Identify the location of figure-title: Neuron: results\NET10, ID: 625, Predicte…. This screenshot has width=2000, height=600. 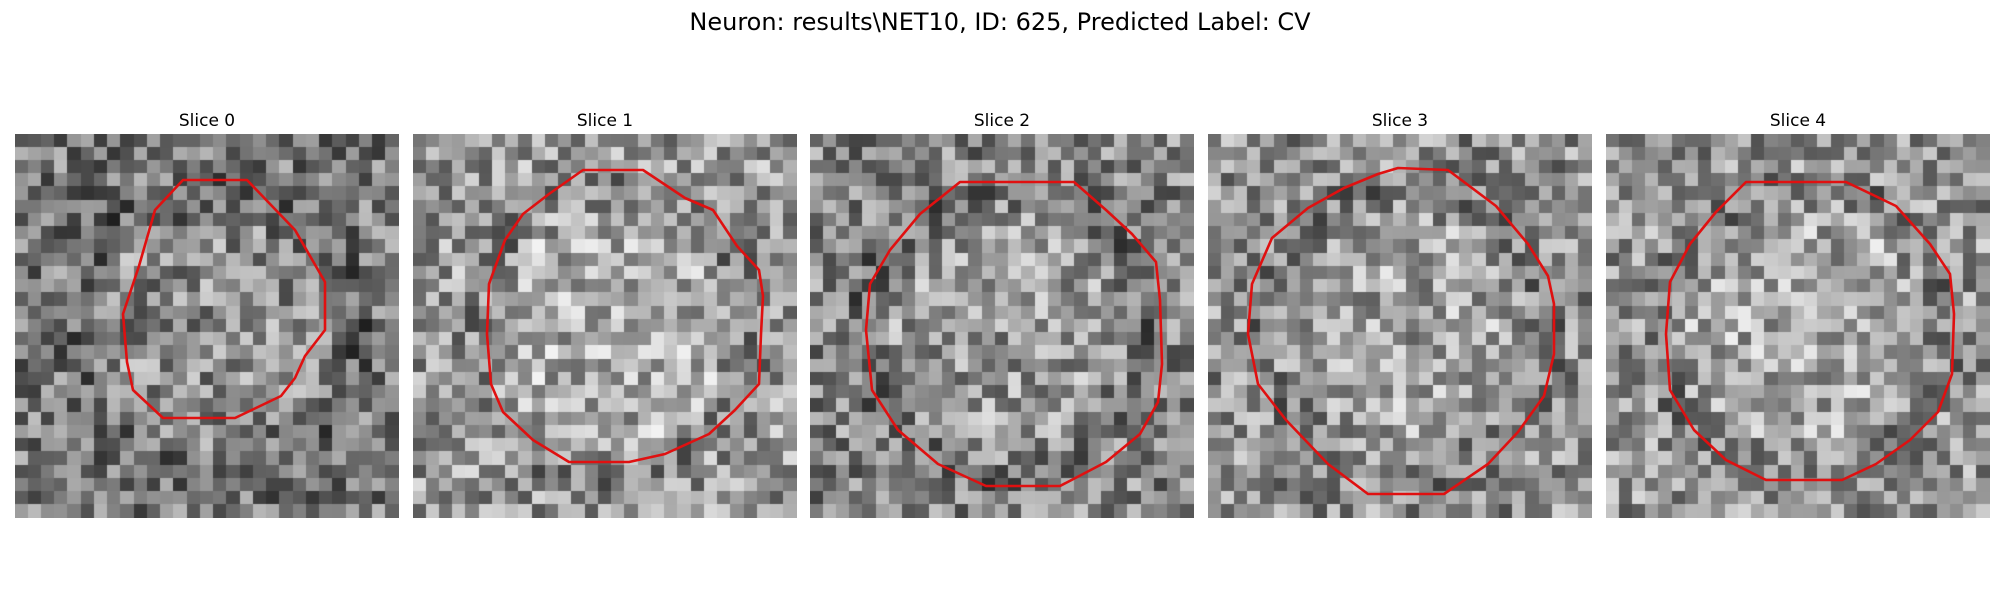
(1000, 22).